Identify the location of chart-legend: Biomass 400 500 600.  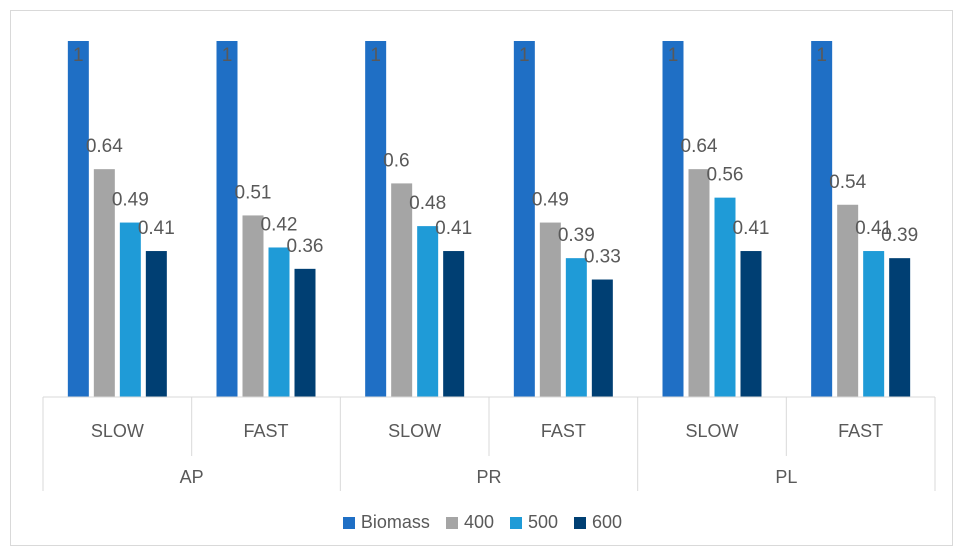
(482, 522).